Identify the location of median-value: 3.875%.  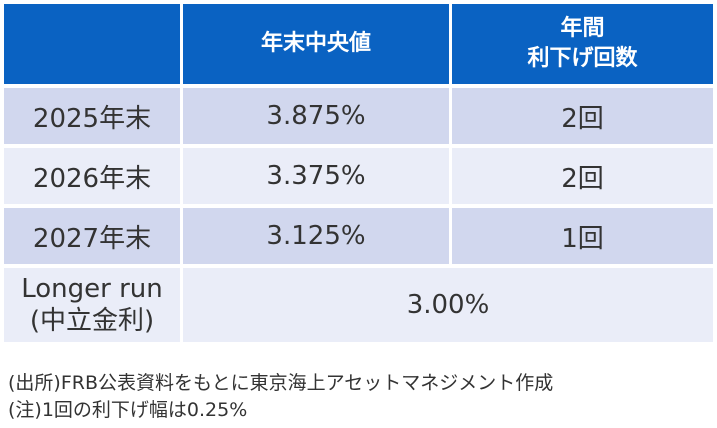
(317, 118).